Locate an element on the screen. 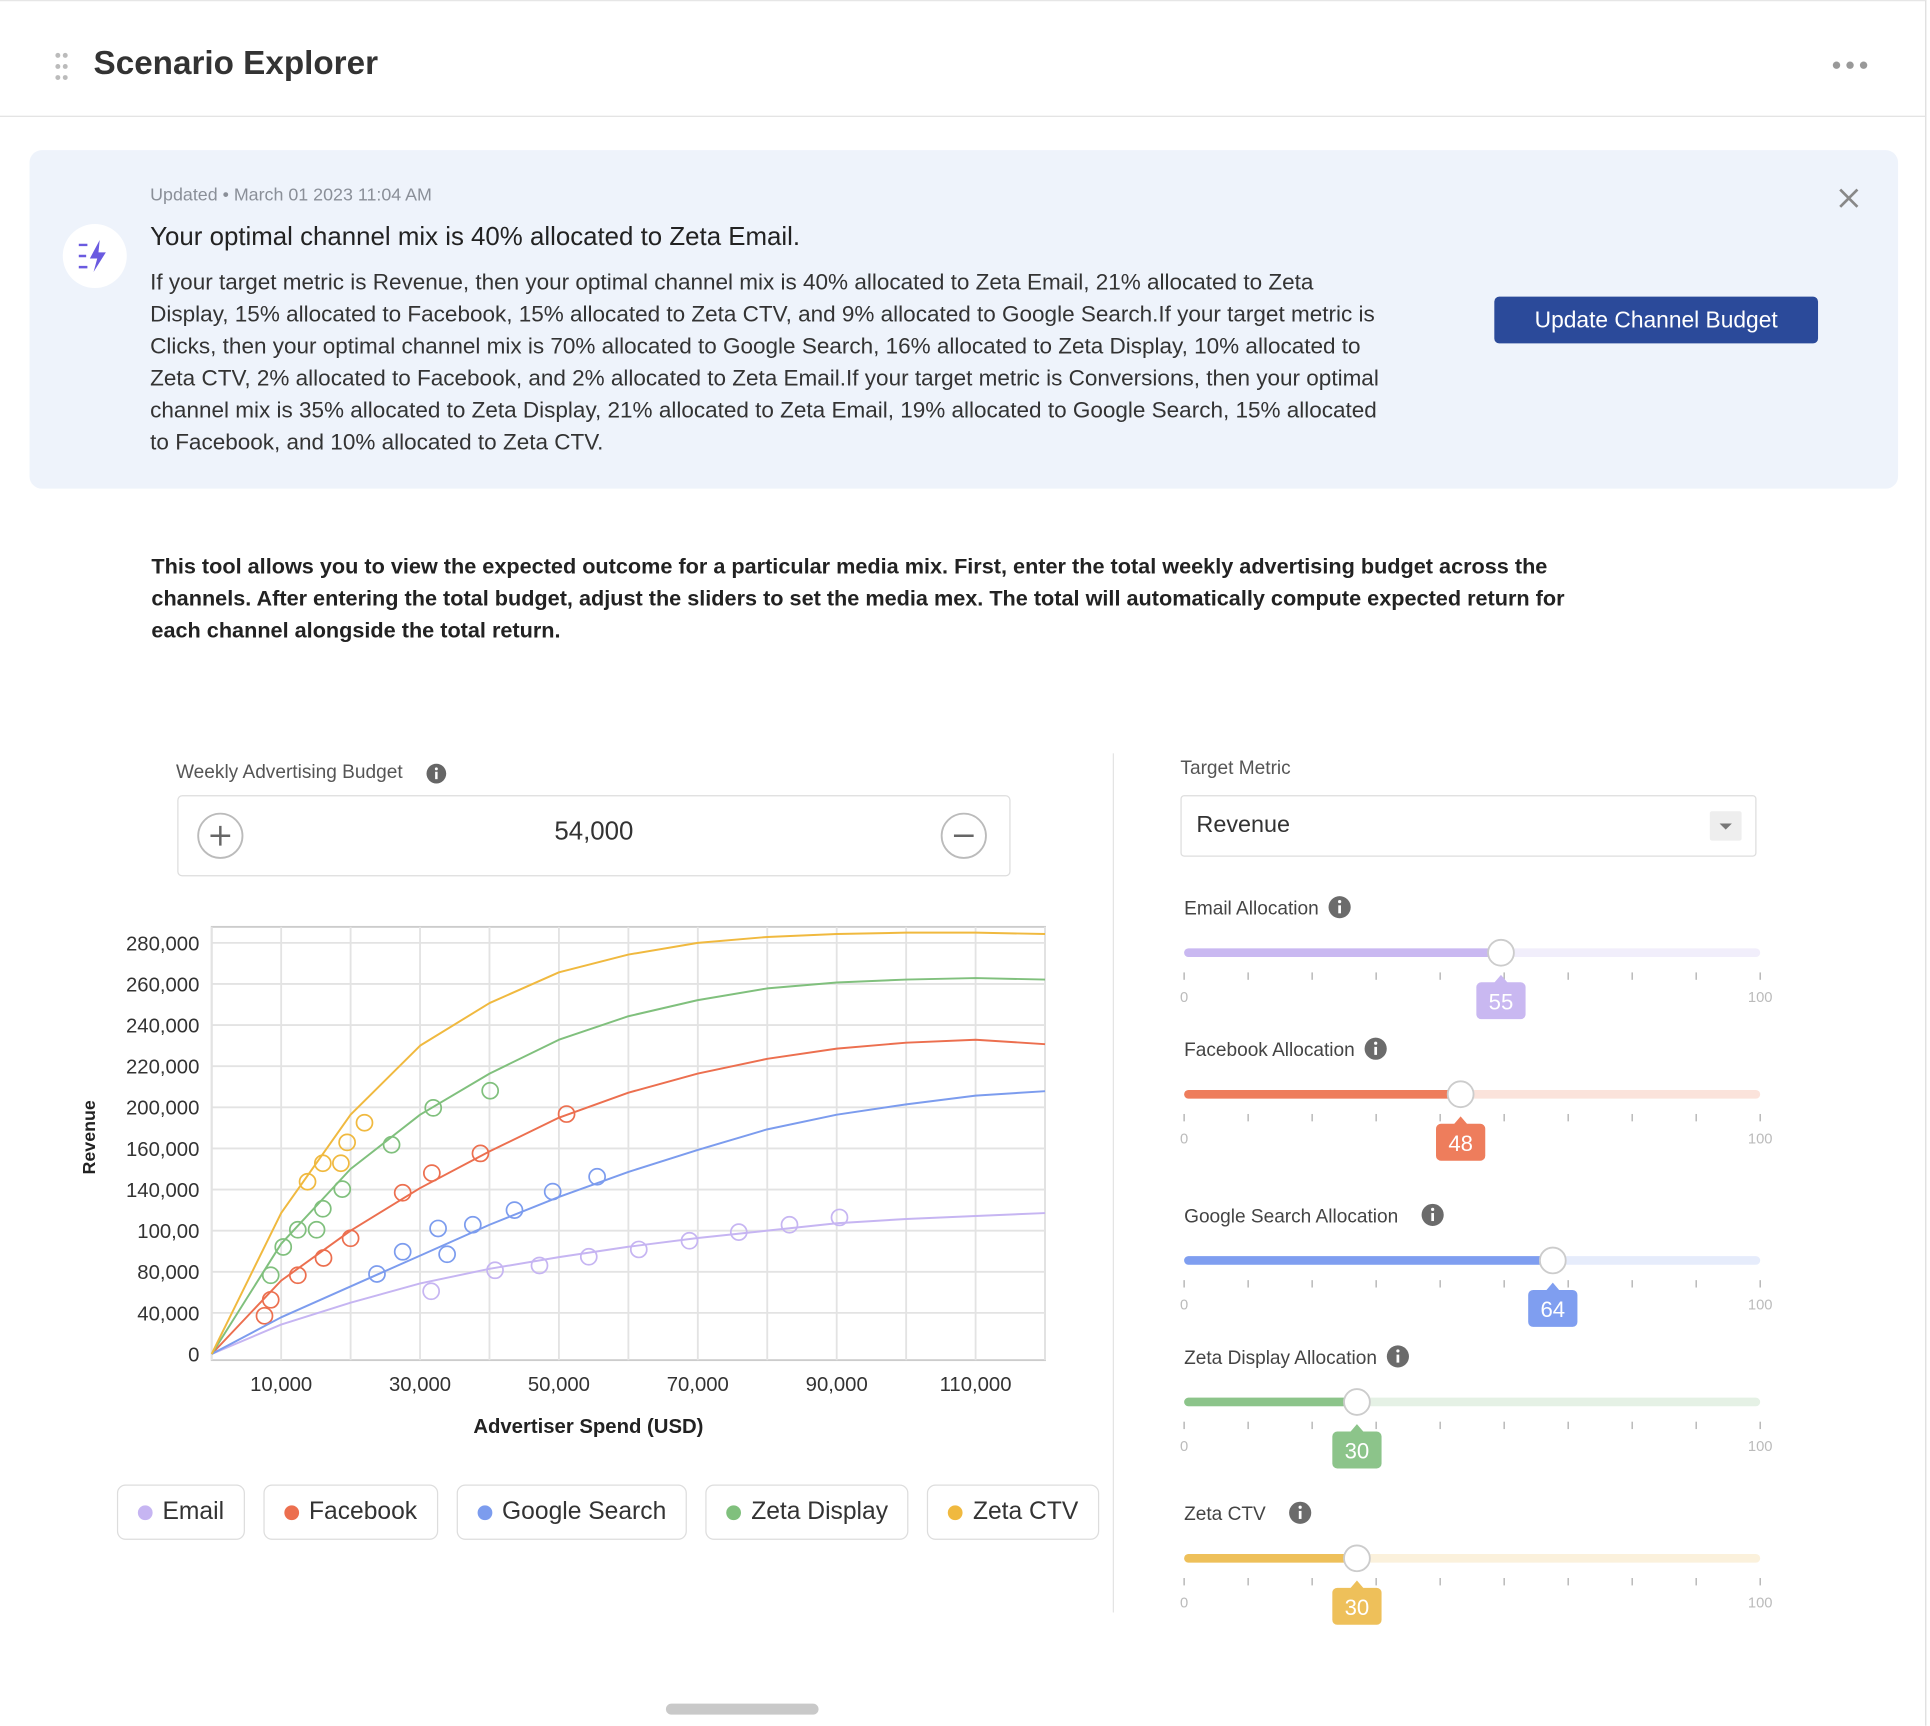  legend-label: Zeta Display is located at coordinates (820, 1512).